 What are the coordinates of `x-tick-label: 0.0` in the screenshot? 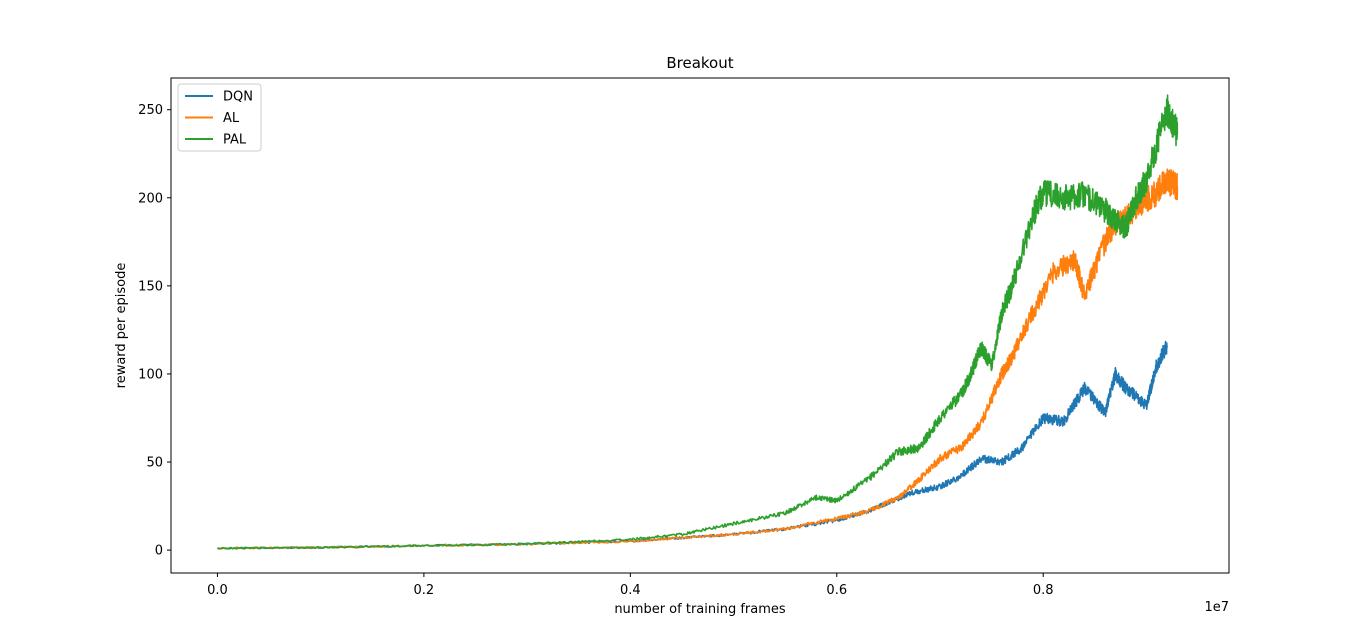 It's located at (217, 590).